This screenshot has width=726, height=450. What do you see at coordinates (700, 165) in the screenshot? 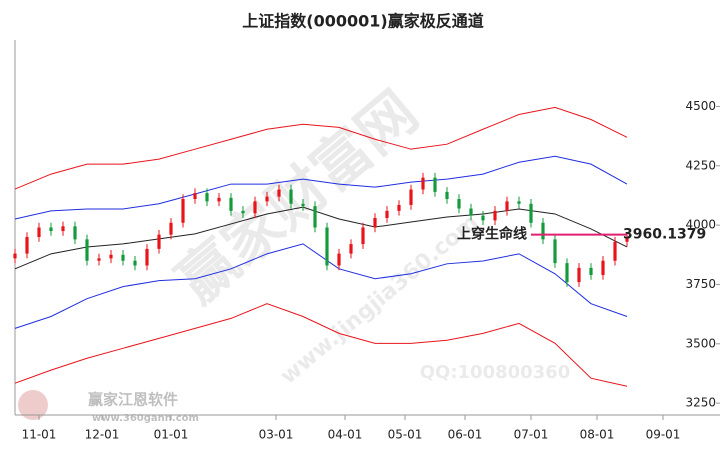
I see `y-tick-label: 4250` at bounding box center [700, 165].